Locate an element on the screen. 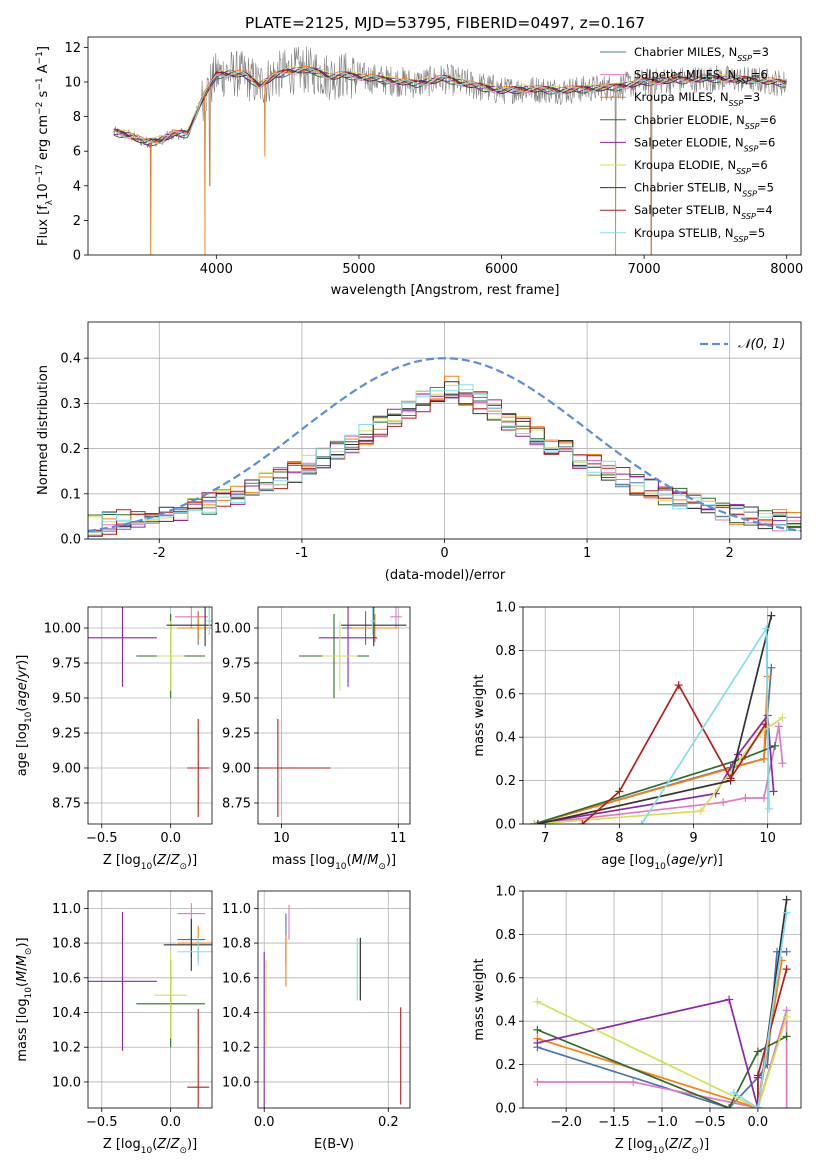 The width and height of the screenshot is (819, 1170). label-part: age is located at coordinates (683, 860).